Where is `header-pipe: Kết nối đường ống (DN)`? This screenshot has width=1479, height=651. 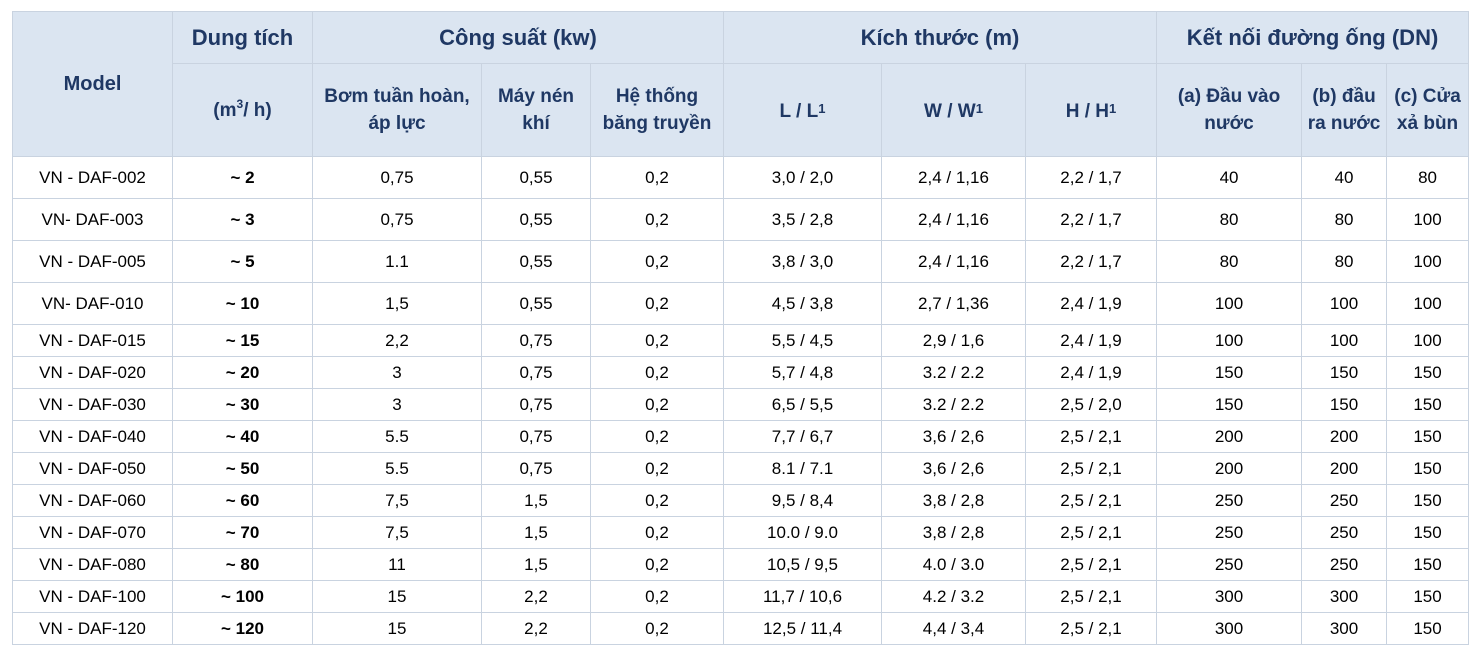 header-pipe: Kết nối đường ống (DN) is located at coordinates (1313, 37).